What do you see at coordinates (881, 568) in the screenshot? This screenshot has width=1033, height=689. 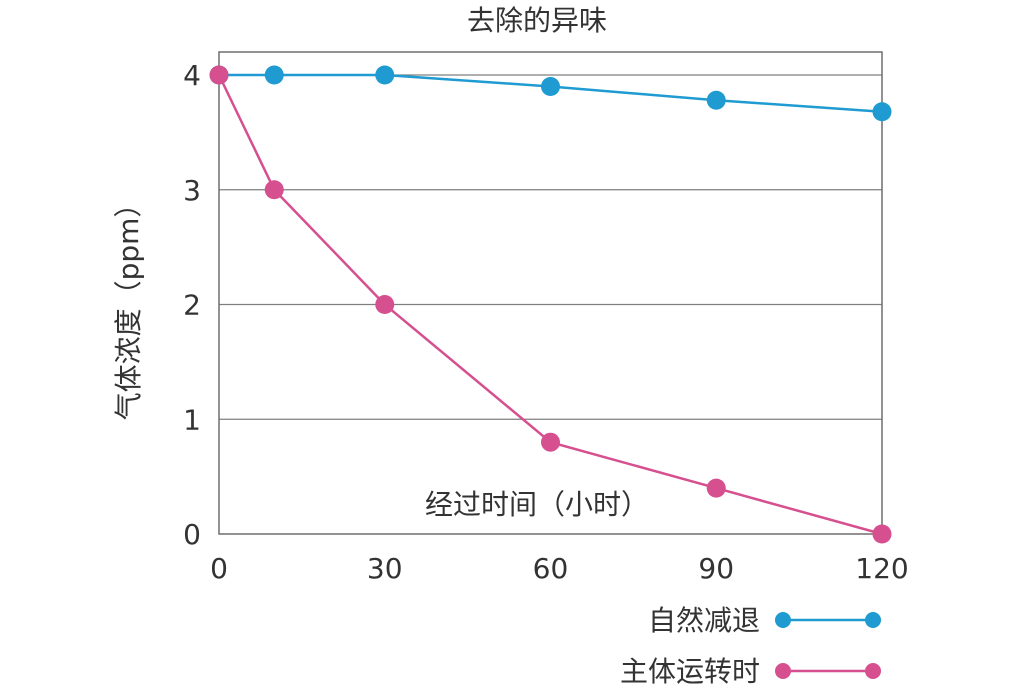 I see `x-tick-label: 120` at bounding box center [881, 568].